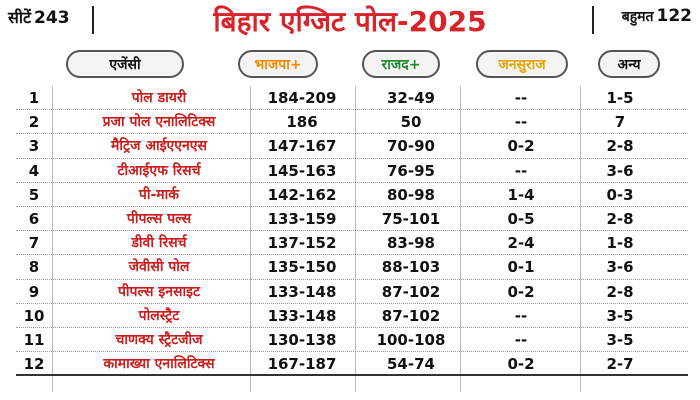 Image resolution: width=700 pixels, height=400 pixels. Describe the element at coordinates (302, 339) in the screenshot. I see `bjp-seats: 130-138` at that location.